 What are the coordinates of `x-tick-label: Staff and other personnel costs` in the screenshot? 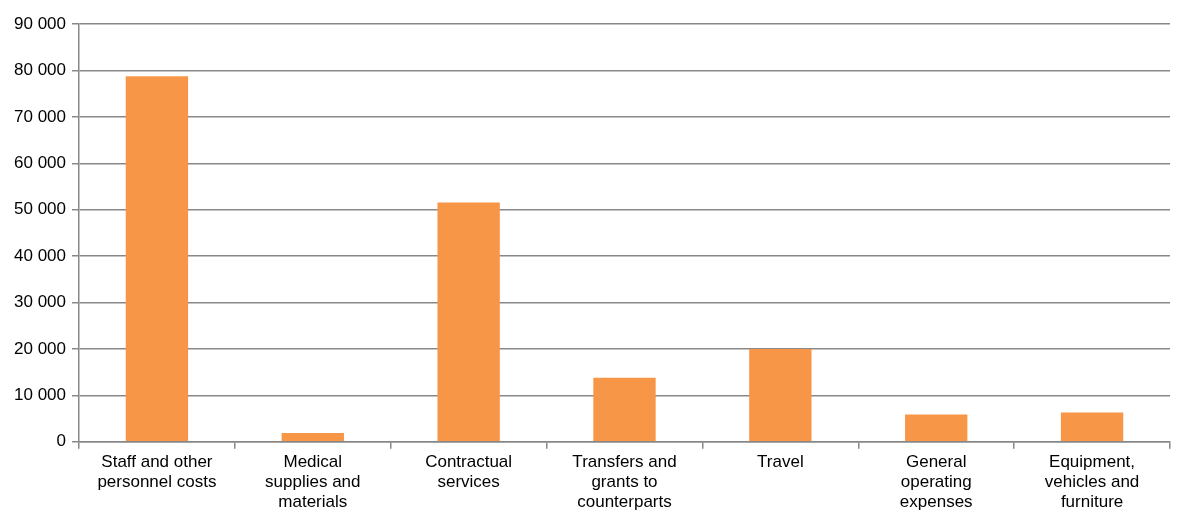 It's located at (157, 471).